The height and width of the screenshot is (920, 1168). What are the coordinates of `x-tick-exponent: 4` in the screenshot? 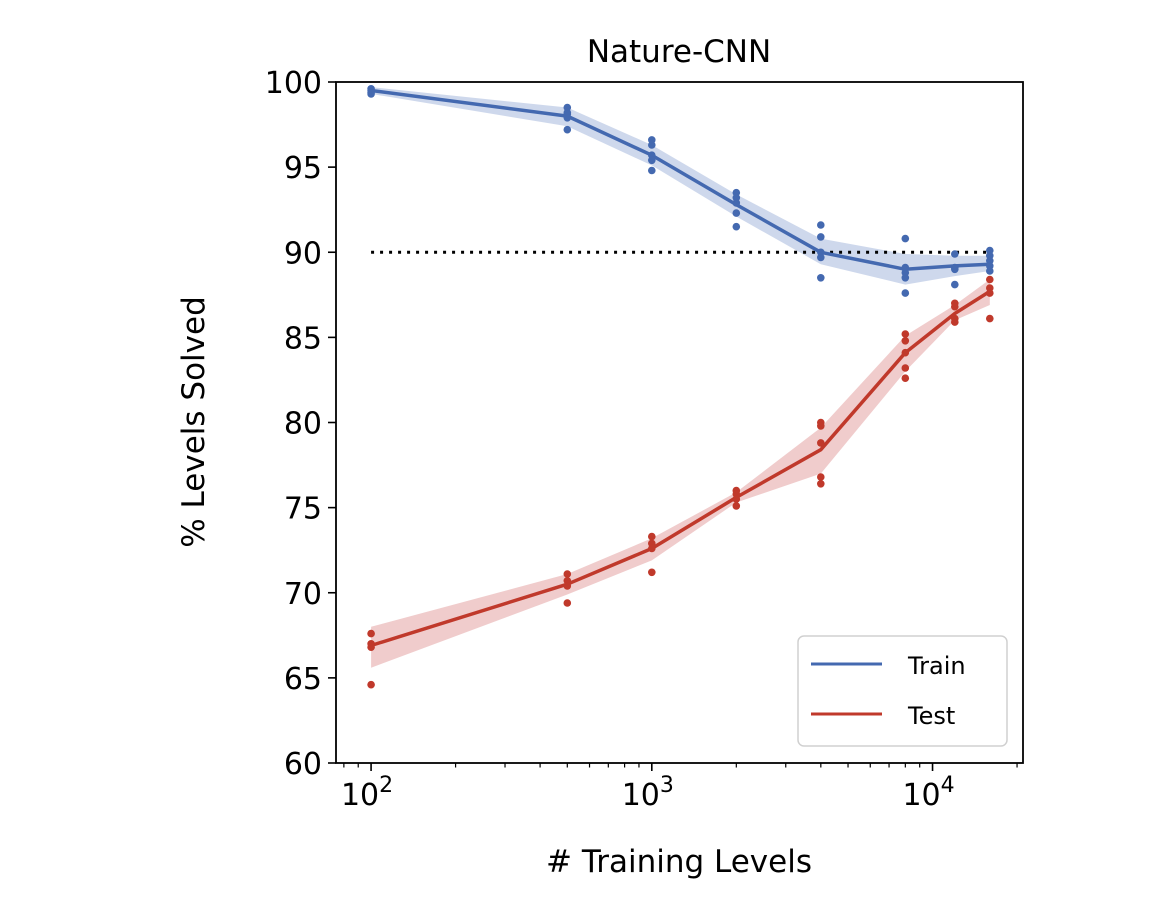 It's located at (948, 785).